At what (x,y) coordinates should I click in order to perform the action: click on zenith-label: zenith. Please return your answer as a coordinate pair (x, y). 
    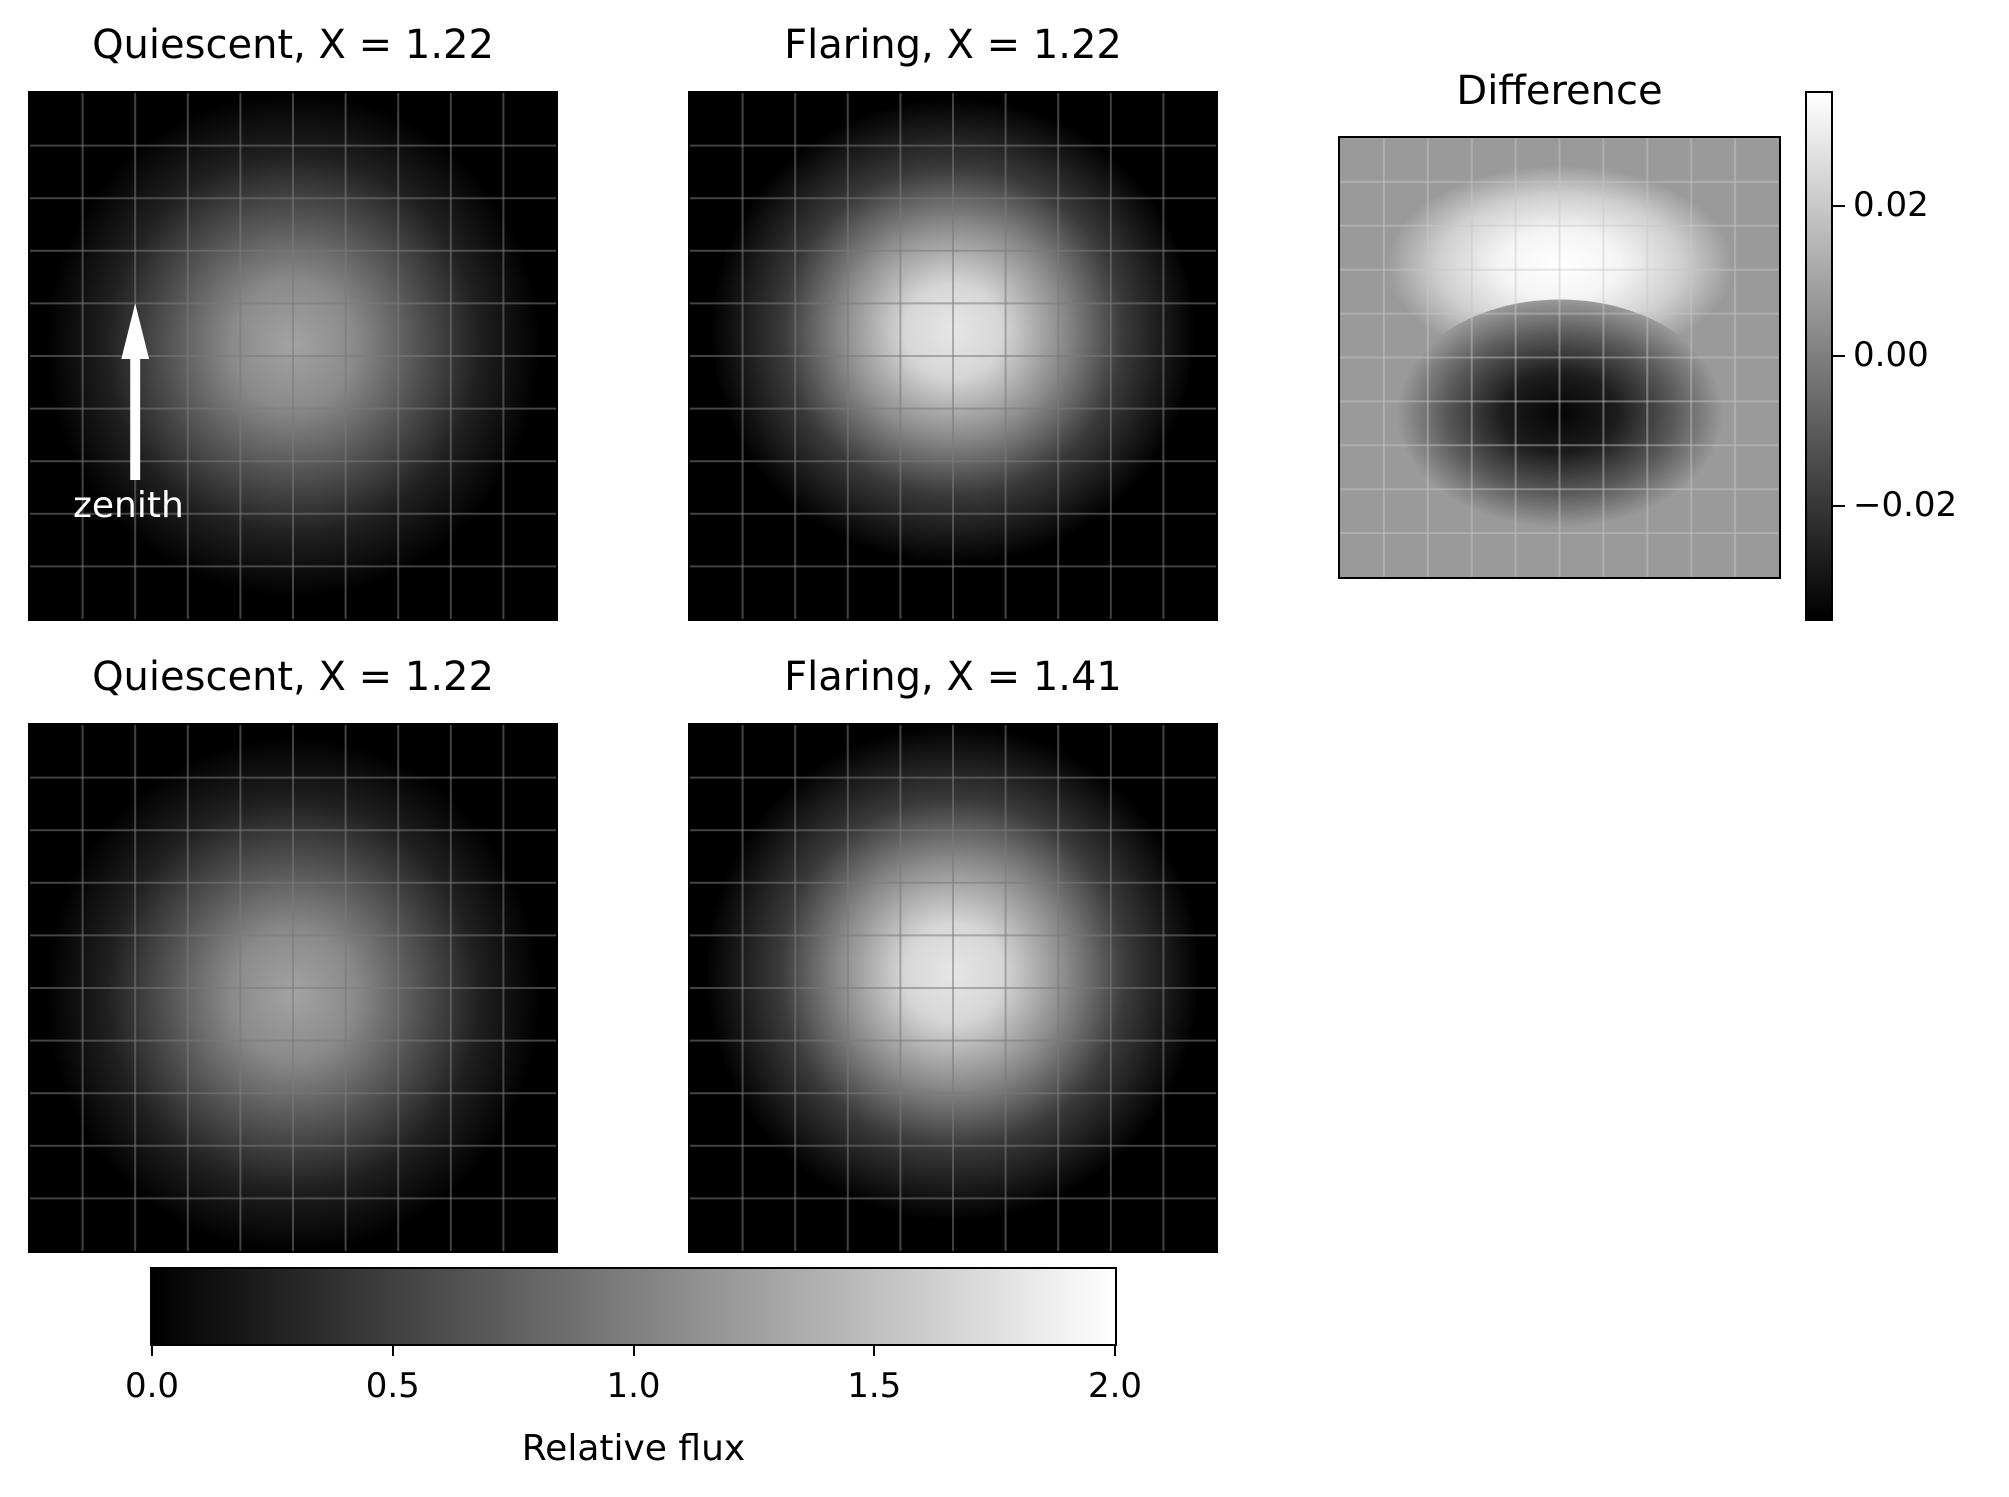
    Looking at the image, I should click on (128, 505).